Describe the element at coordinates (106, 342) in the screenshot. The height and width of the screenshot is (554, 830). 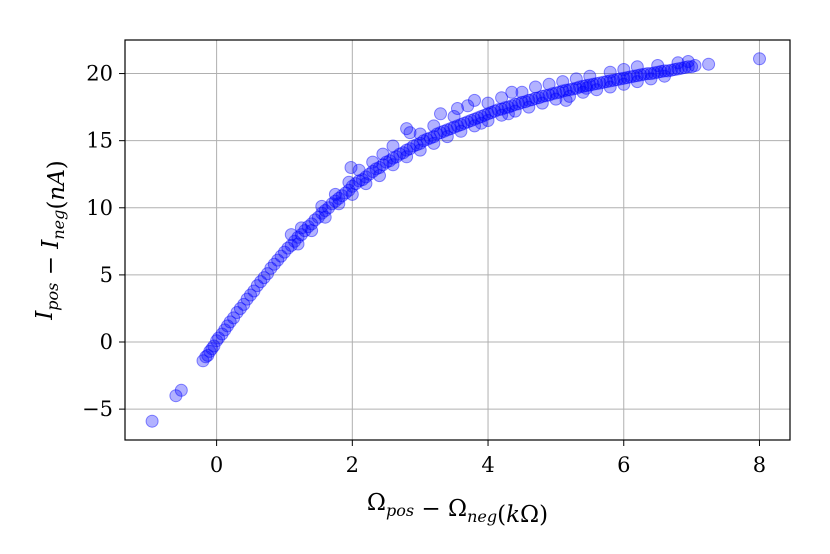
I see `y-tick-label: 0` at that location.